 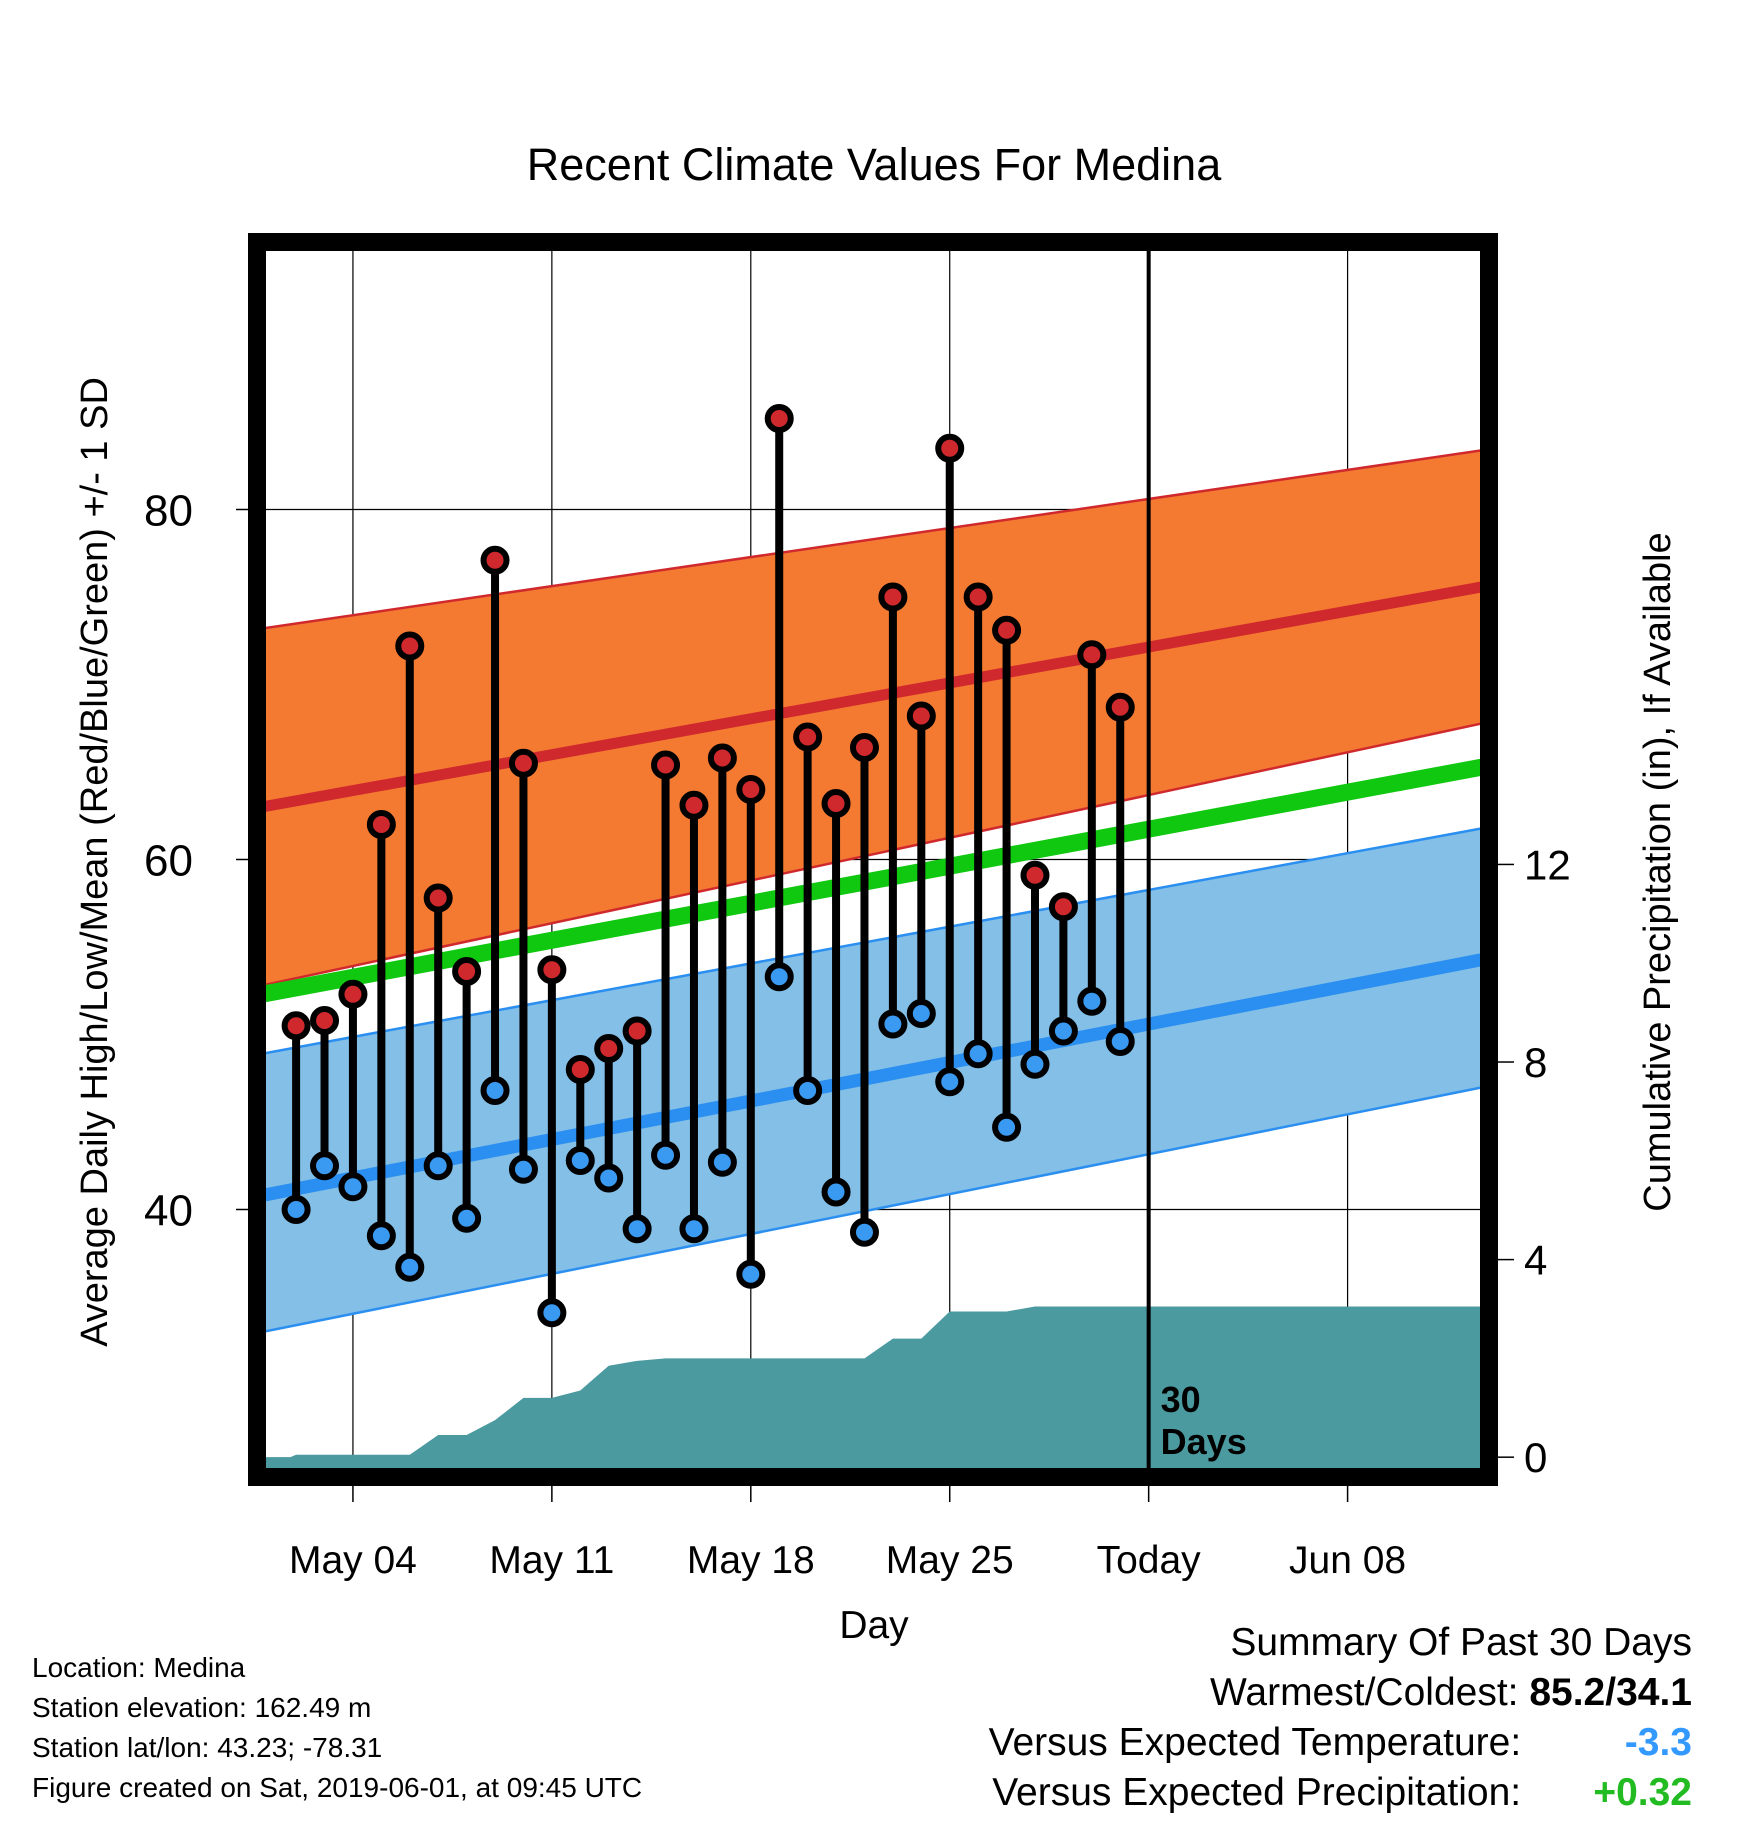 What do you see at coordinates (1547, 864) in the screenshot?
I see `y-tick-label-right: 12` at bounding box center [1547, 864].